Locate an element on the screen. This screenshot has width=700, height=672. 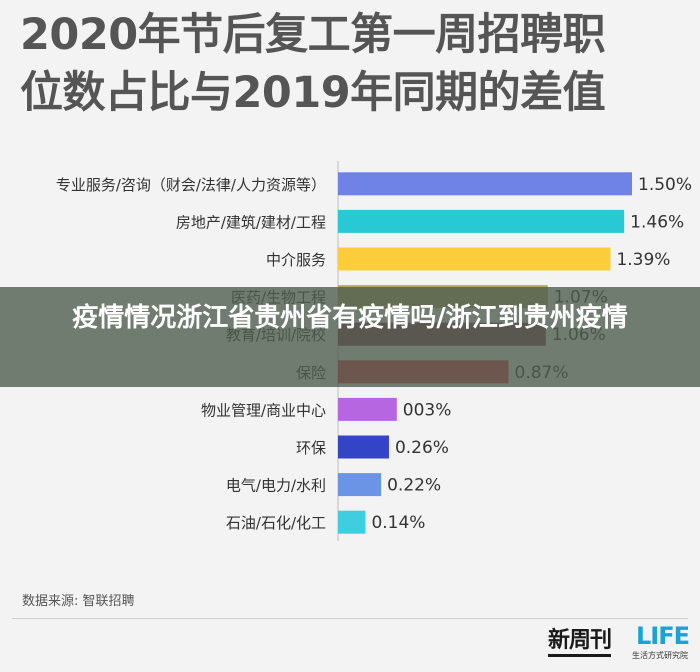
value-label: 1.46% is located at coordinates (657, 222).